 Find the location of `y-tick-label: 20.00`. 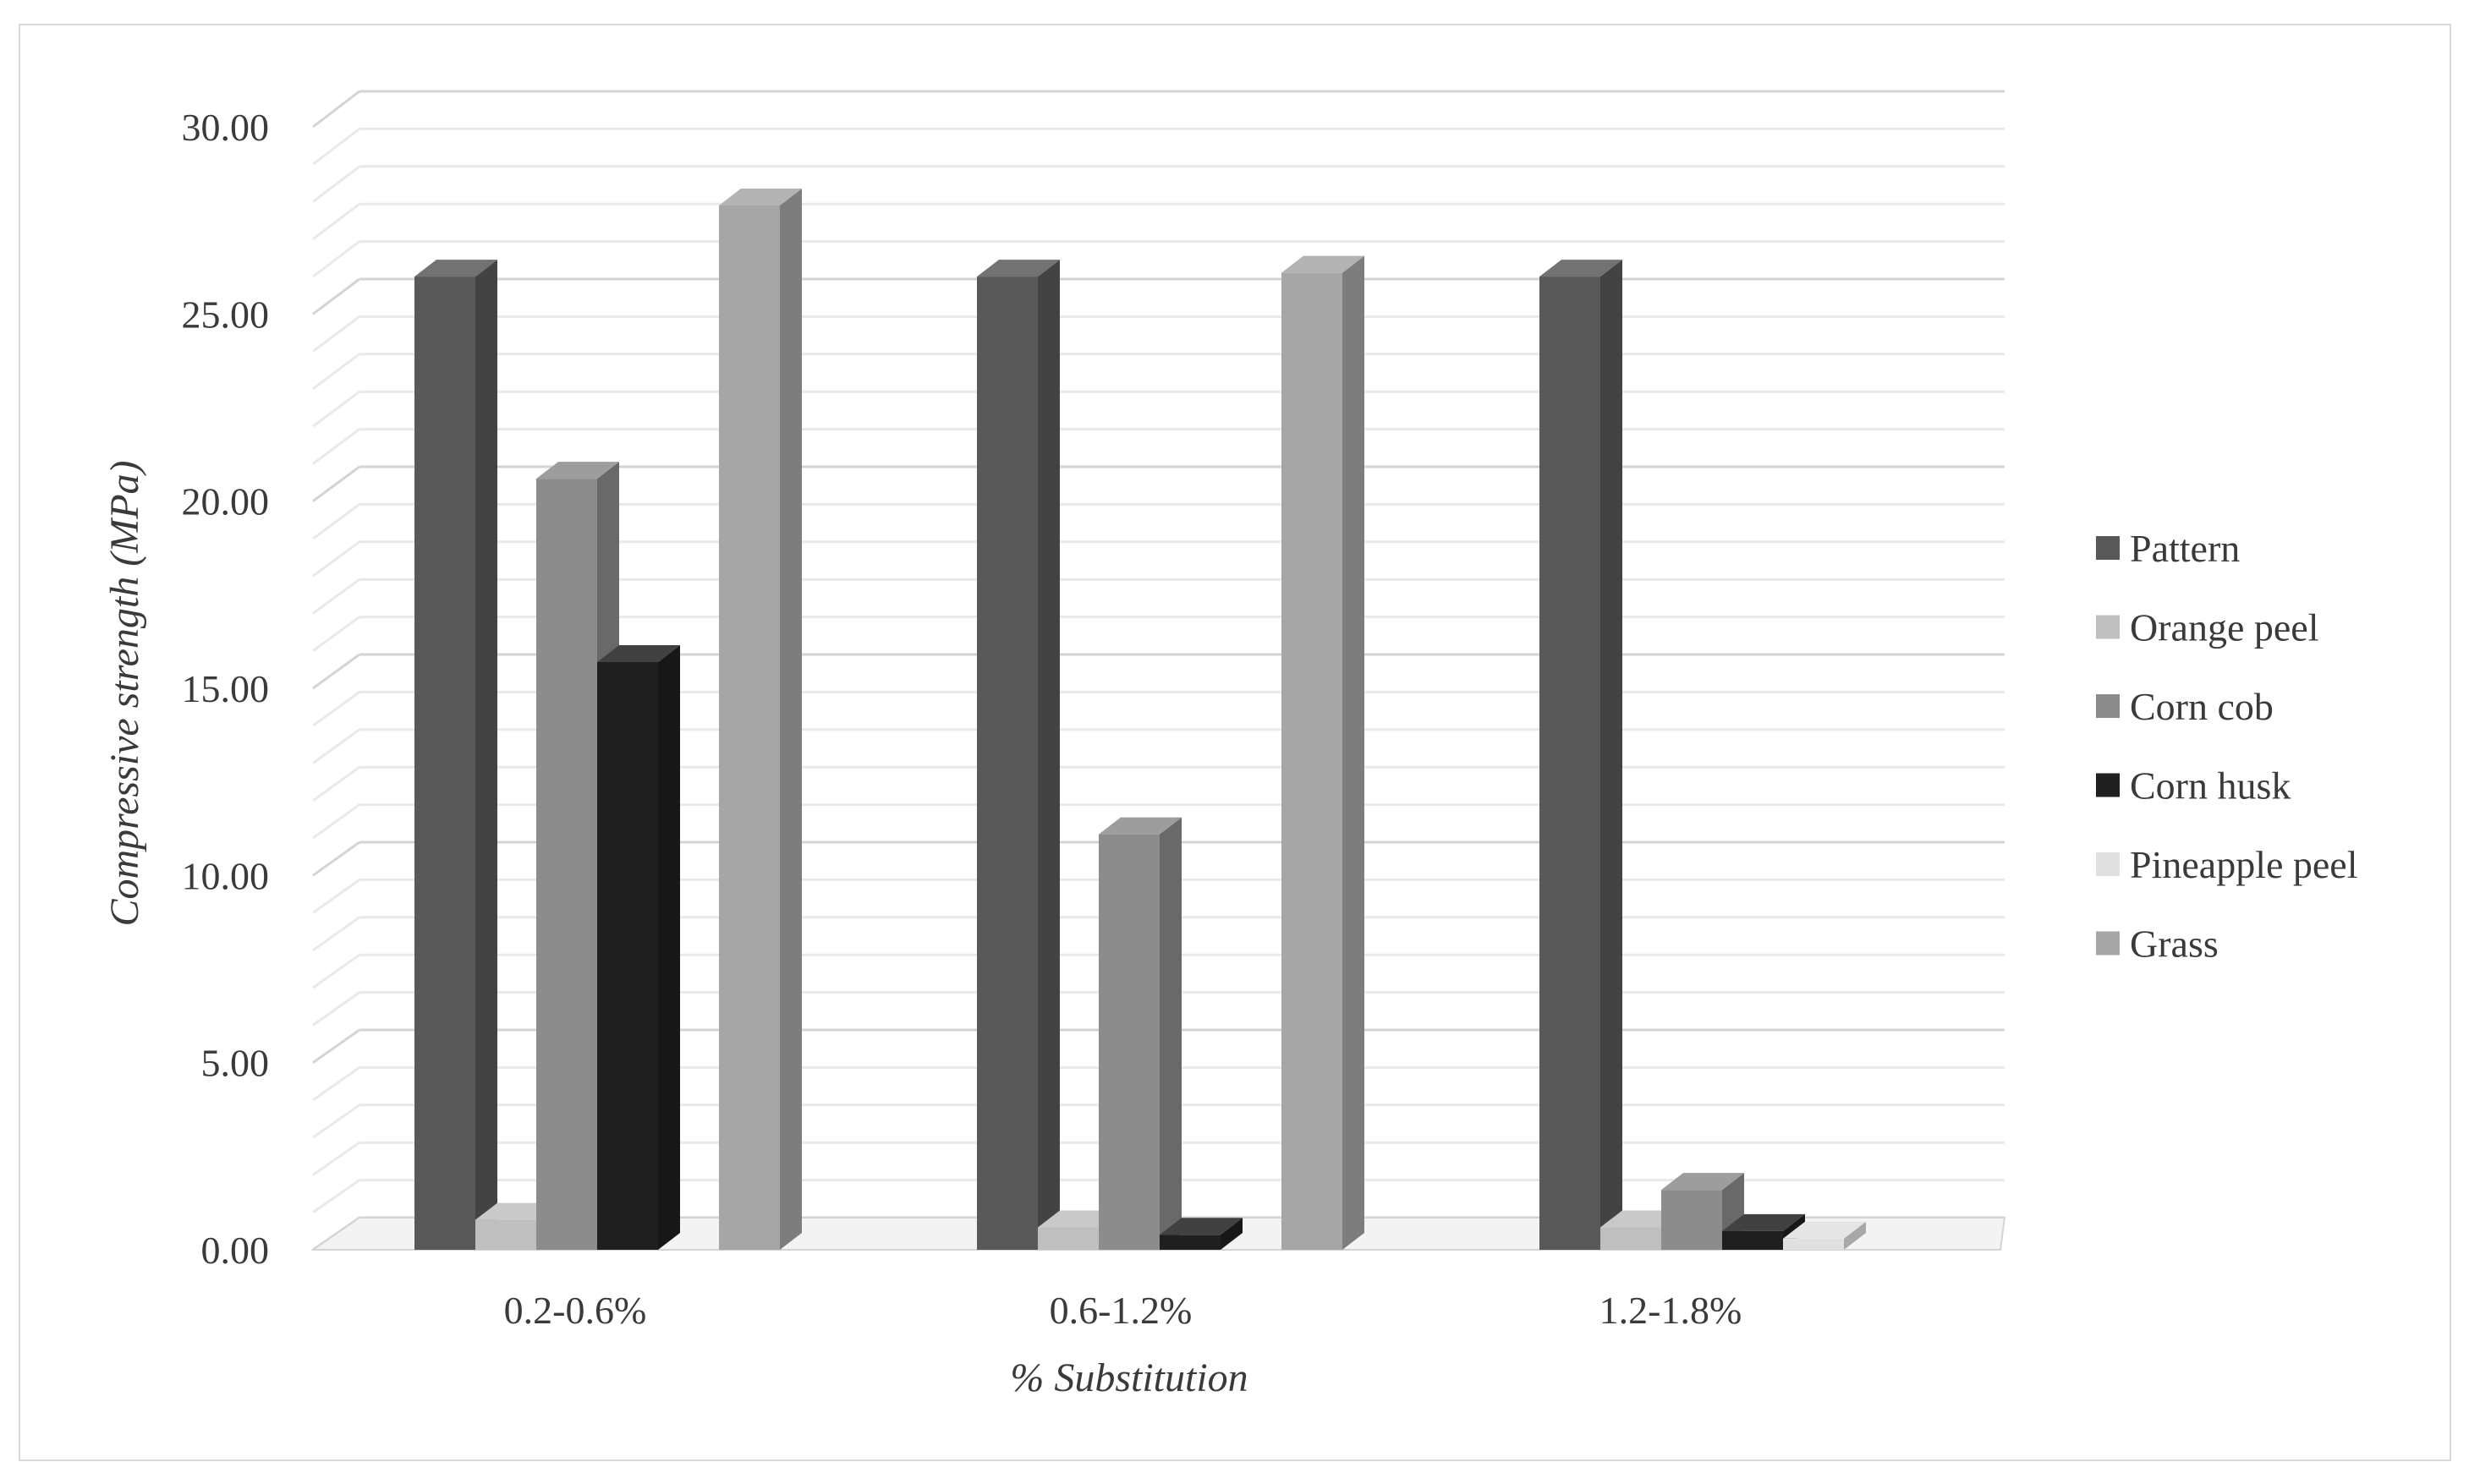

y-tick-label: 20.00 is located at coordinates (226, 501).